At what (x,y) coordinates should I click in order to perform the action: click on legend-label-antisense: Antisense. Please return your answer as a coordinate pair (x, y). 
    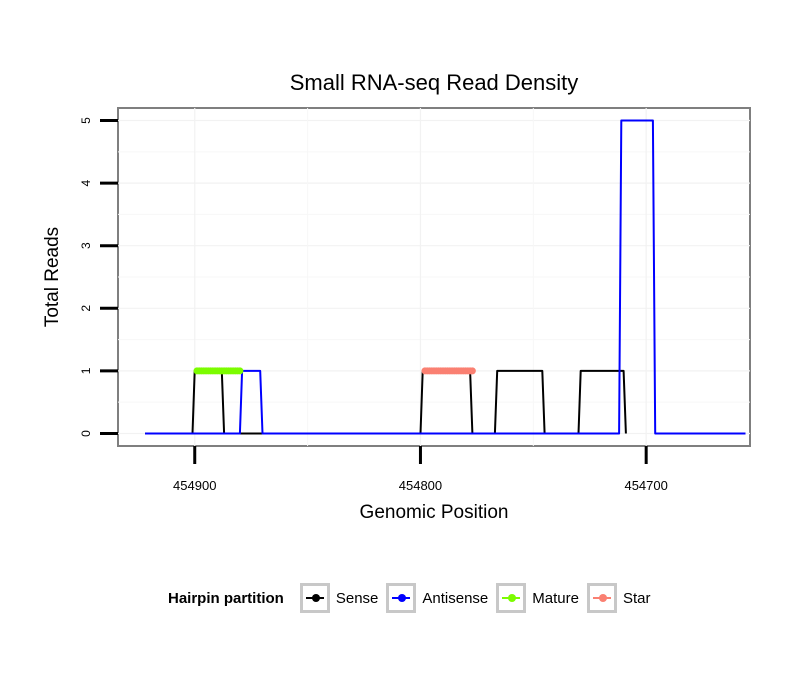
    Looking at the image, I should click on (455, 598).